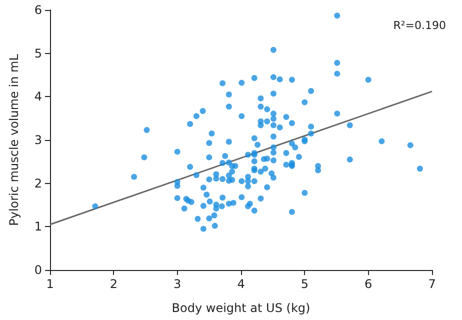  I want to click on y-tick-label: 0, so click(38, 270).